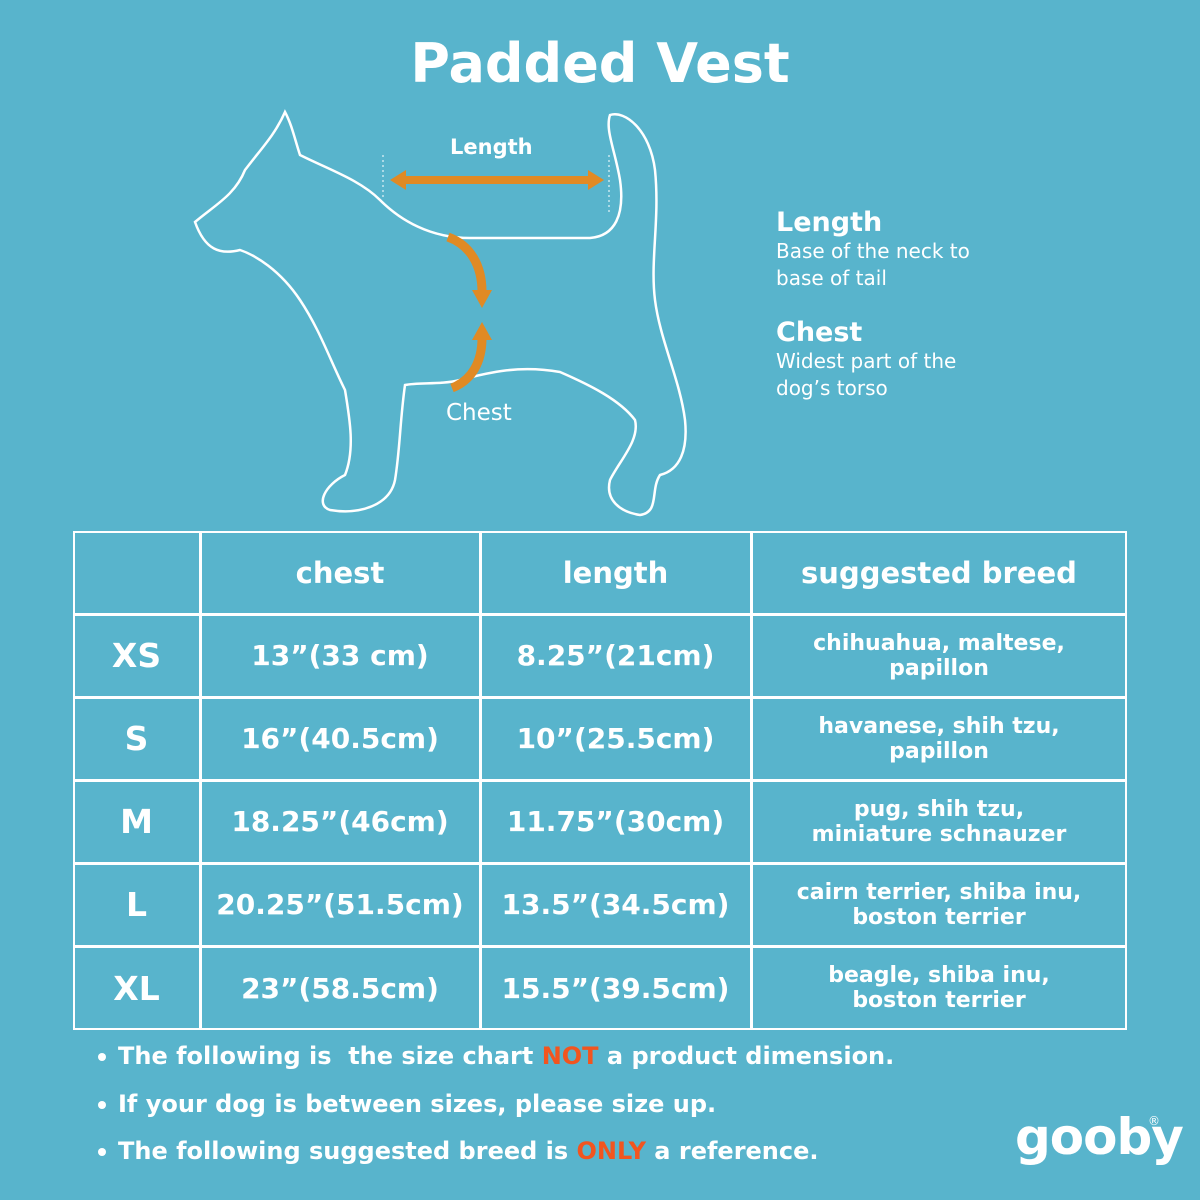 This screenshot has height=1200, width=1200. I want to click on dog-diagram, so click(440, 313).